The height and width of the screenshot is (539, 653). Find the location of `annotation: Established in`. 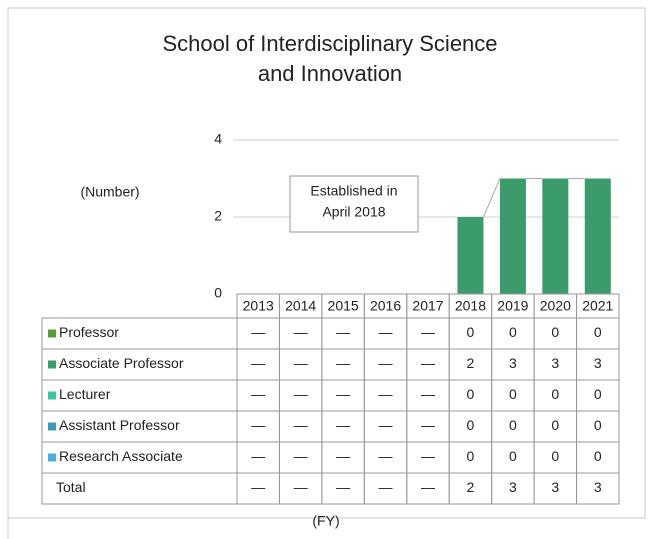

annotation: Established in is located at coordinates (353, 191).